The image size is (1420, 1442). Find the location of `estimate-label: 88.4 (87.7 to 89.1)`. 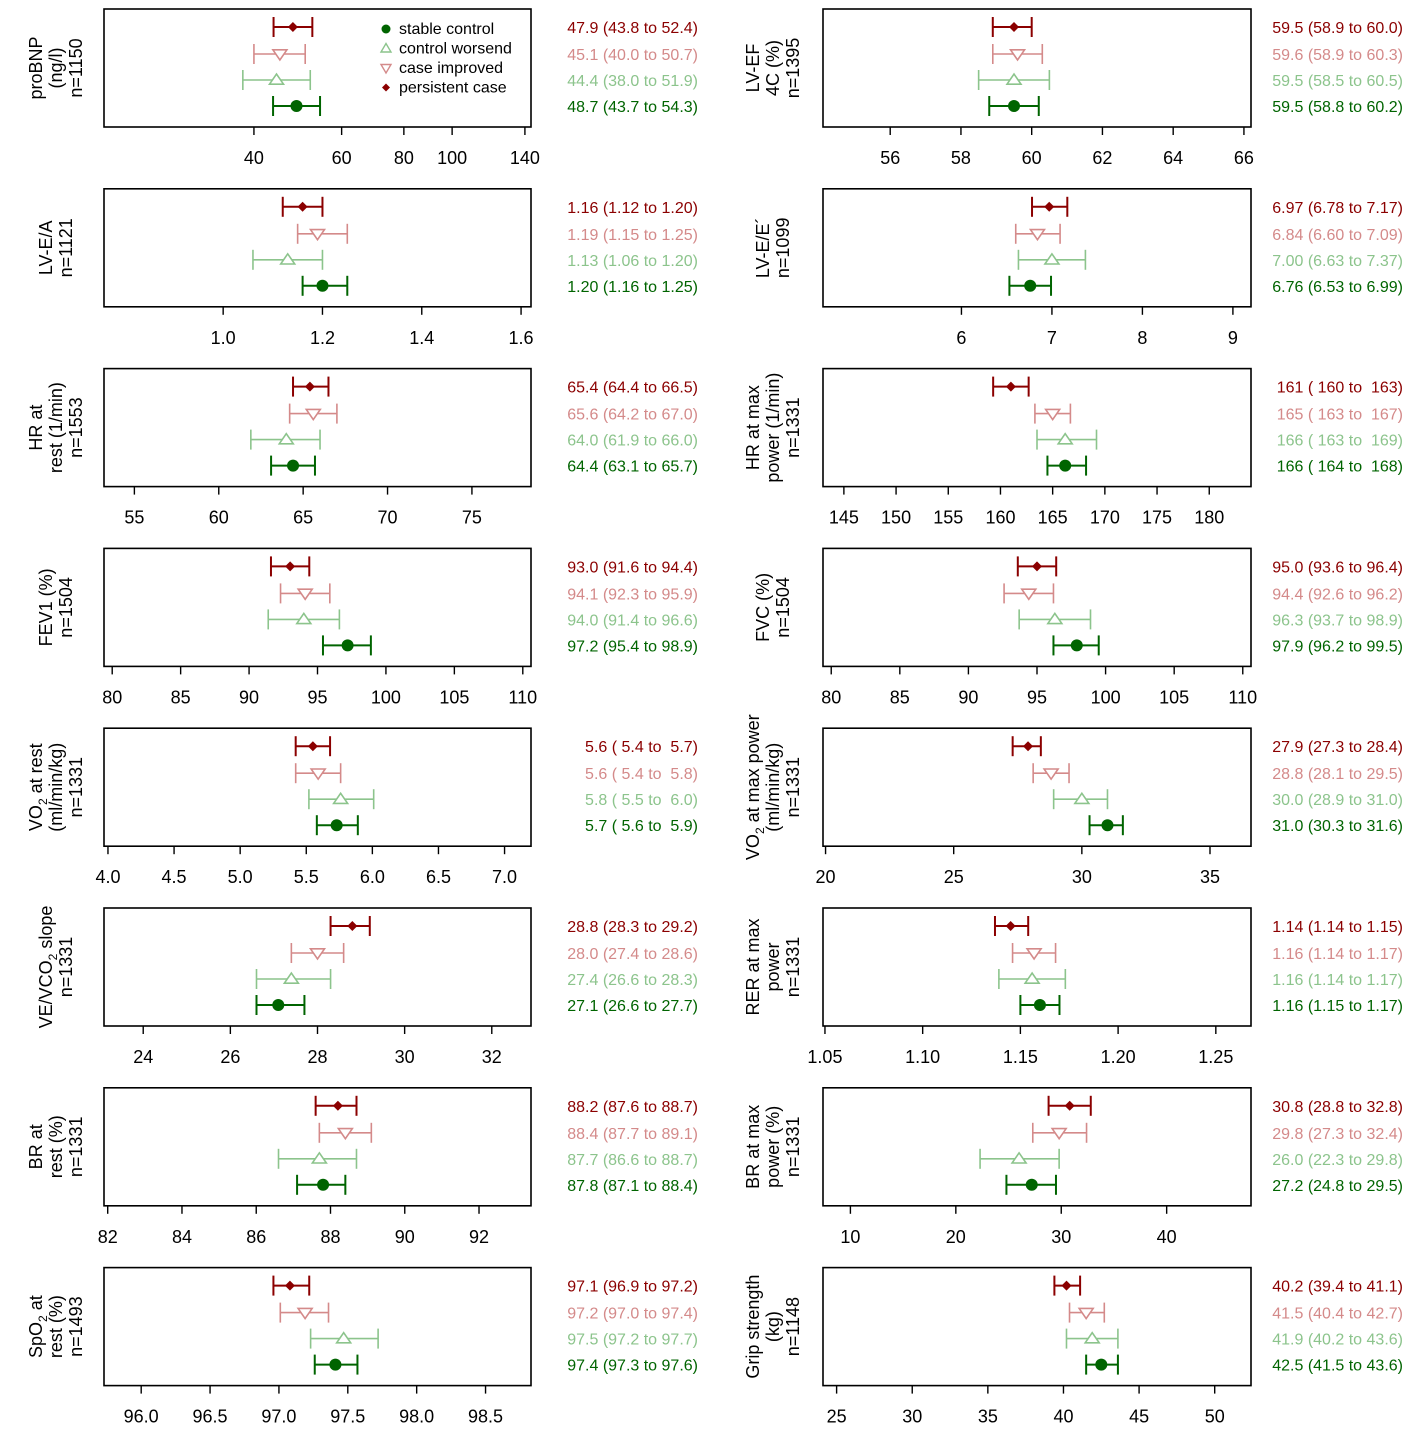

estimate-label: 88.4 (87.7 to 89.1) is located at coordinates (632, 1134).